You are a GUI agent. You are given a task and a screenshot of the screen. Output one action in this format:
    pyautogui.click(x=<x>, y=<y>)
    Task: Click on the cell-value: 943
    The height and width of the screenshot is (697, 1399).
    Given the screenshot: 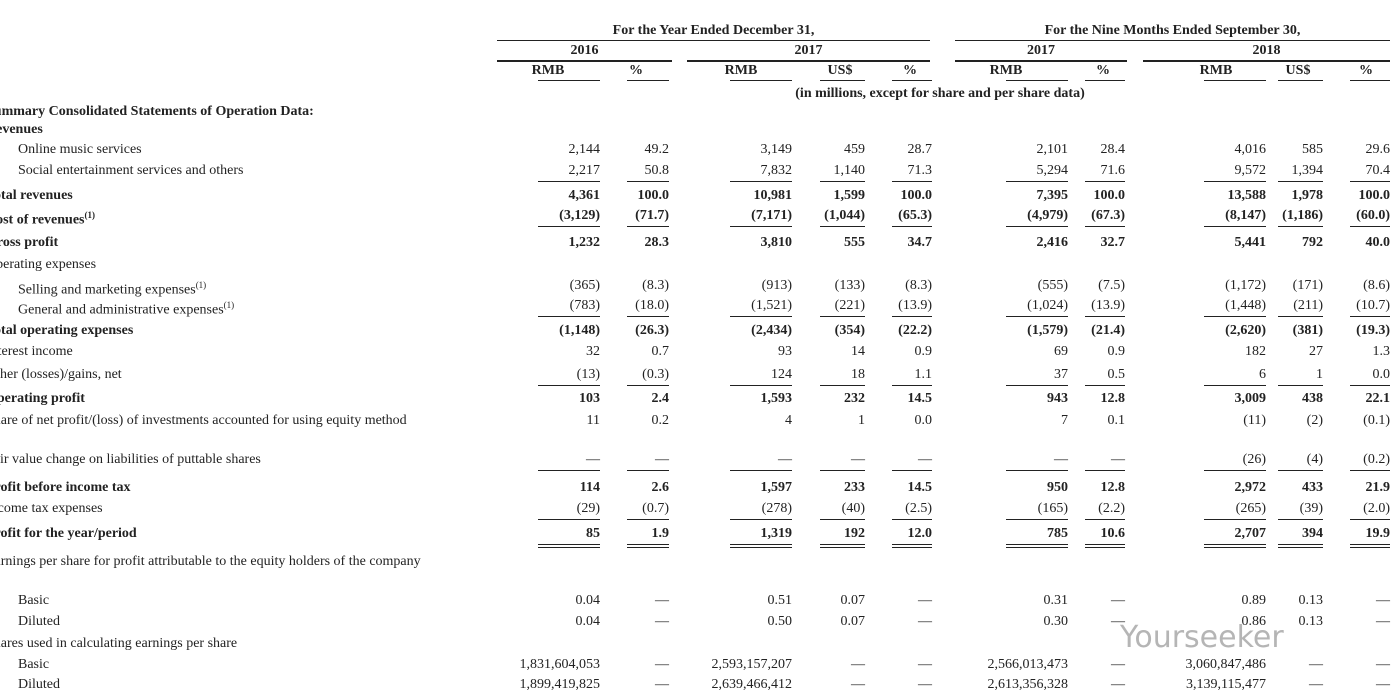 What is the action you would take?
    pyautogui.click(x=1057, y=398)
    